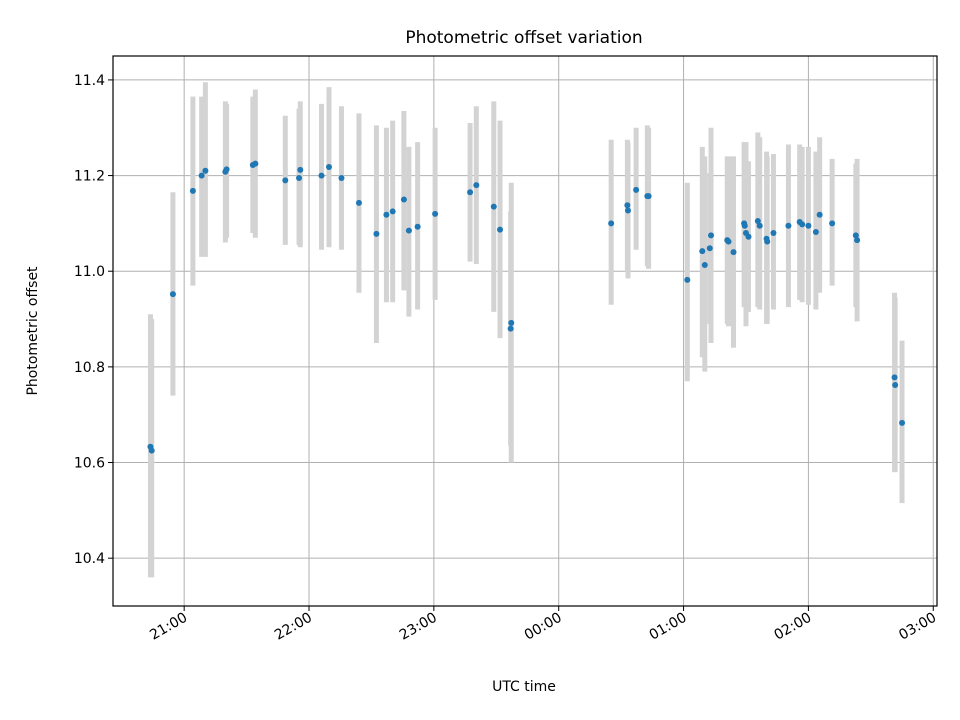 The height and width of the screenshot is (720, 960). I want to click on x-tick-label: 01:00, so click(668, 627).